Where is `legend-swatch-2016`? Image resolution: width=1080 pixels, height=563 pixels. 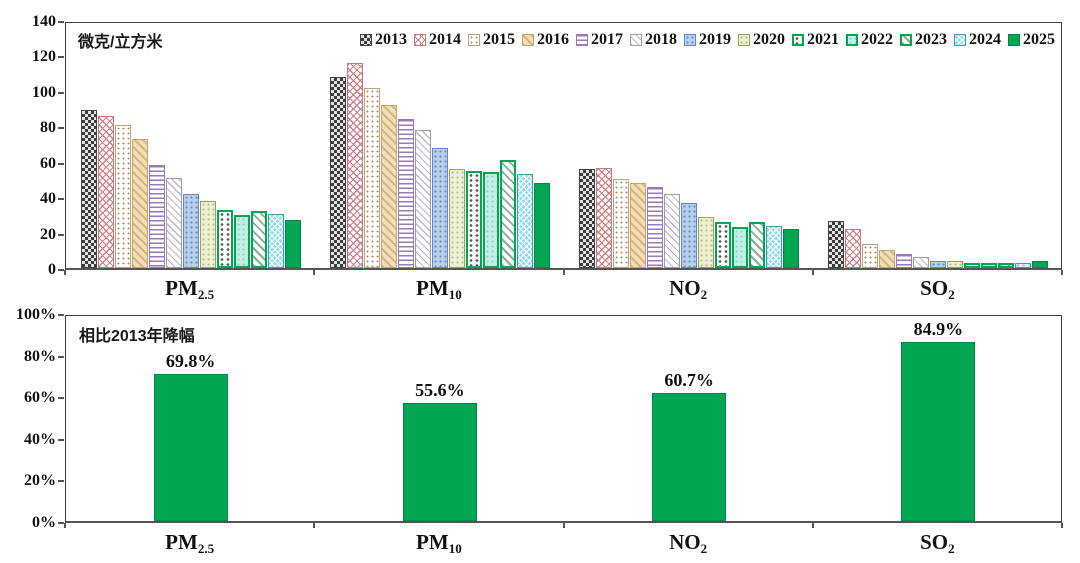
legend-swatch-2016 is located at coordinates (528, 40).